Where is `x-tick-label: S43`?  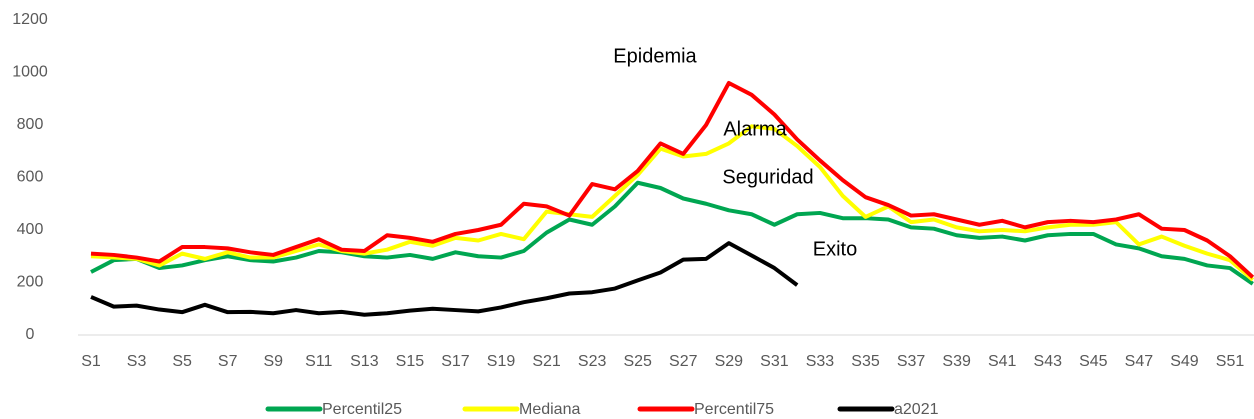
x-tick-label: S43 is located at coordinates (1048, 361).